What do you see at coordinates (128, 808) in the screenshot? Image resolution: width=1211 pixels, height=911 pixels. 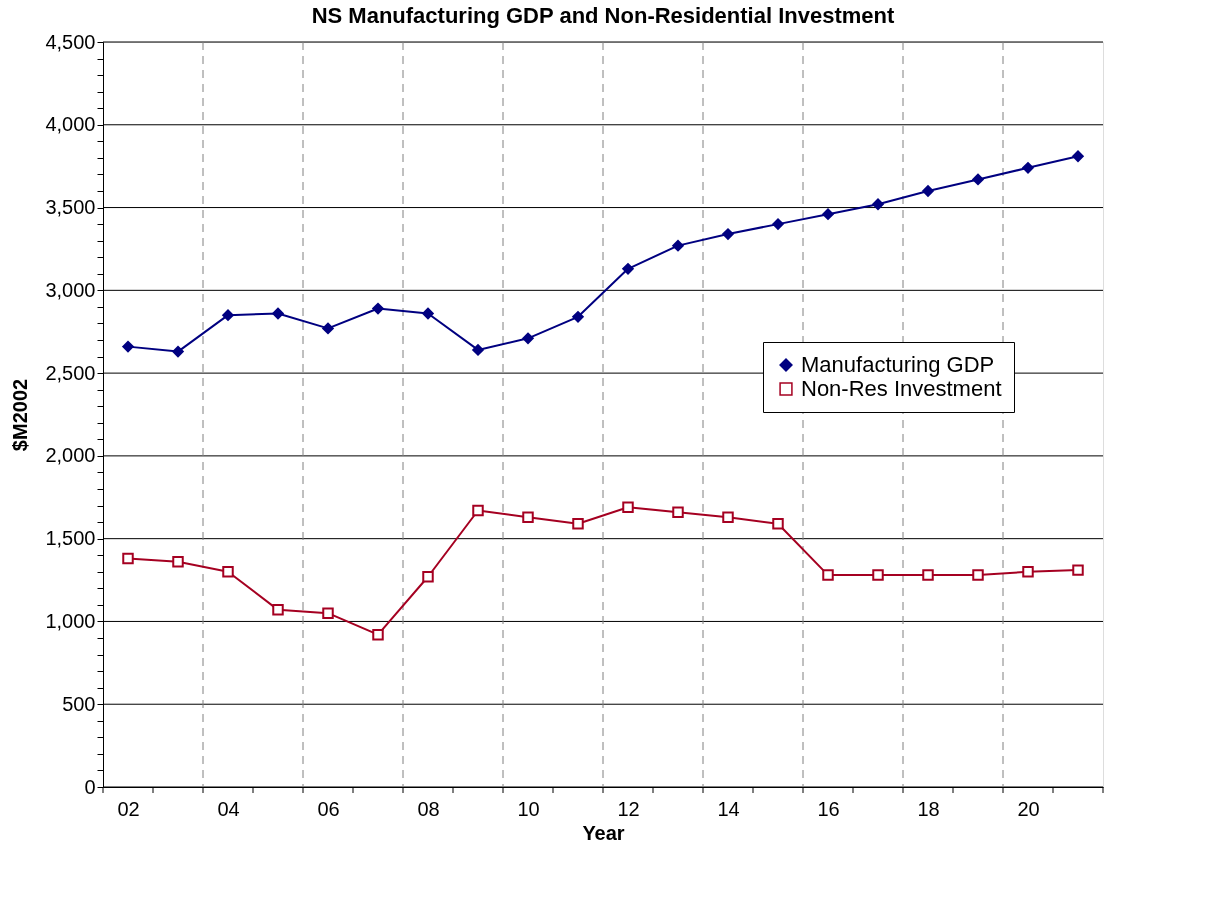 I see `x-tick-label: 02` at bounding box center [128, 808].